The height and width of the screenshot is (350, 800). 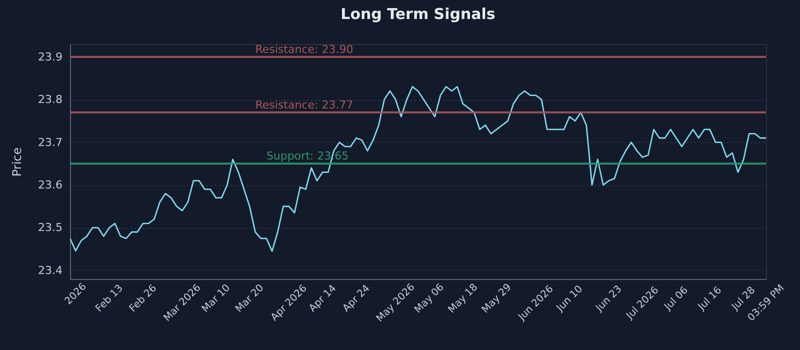 What do you see at coordinates (418, 13) in the screenshot?
I see `chart-title: Long Term Signals` at bounding box center [418, 13].